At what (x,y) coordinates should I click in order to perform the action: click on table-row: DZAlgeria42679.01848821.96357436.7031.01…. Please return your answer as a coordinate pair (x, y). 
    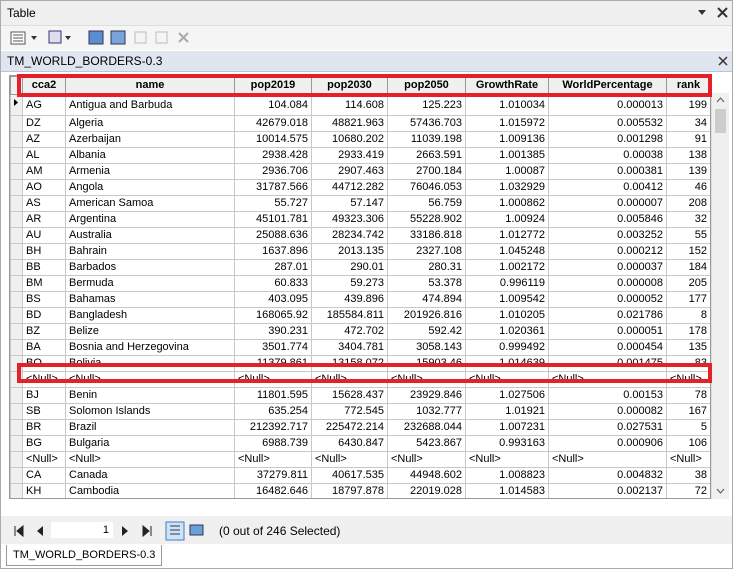
    Looking at the image, I should click on (361, 124).